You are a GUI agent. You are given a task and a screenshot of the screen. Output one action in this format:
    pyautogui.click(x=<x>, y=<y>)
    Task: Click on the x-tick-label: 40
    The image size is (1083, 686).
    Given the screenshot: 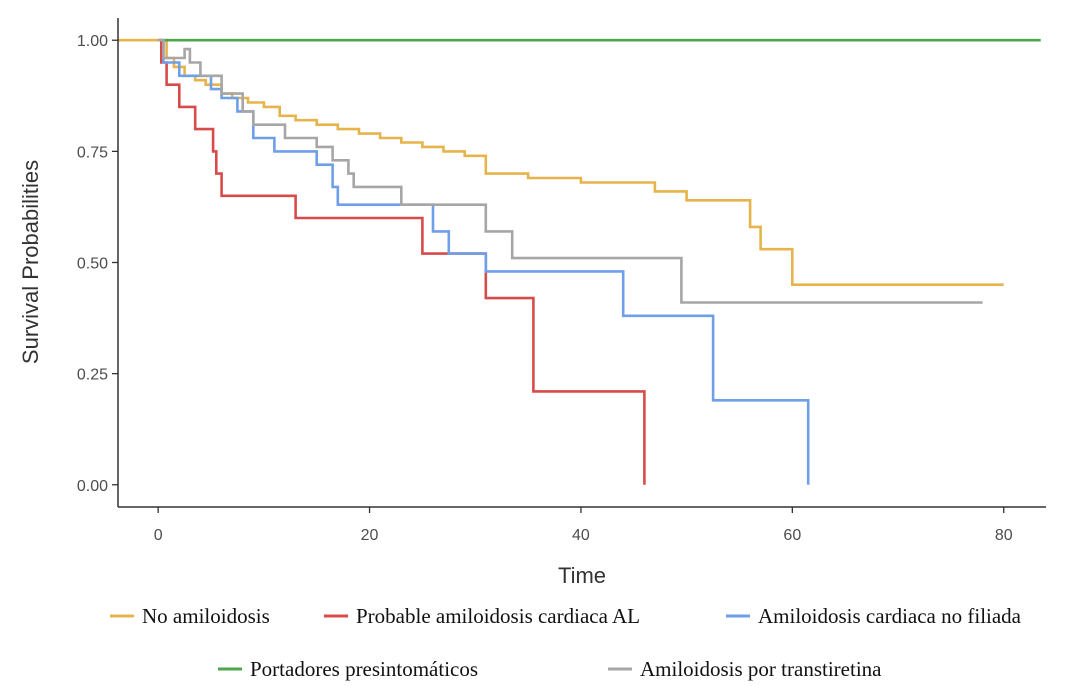 What is the action you would take?
    pyautogui.click(x=581, y=535)
    